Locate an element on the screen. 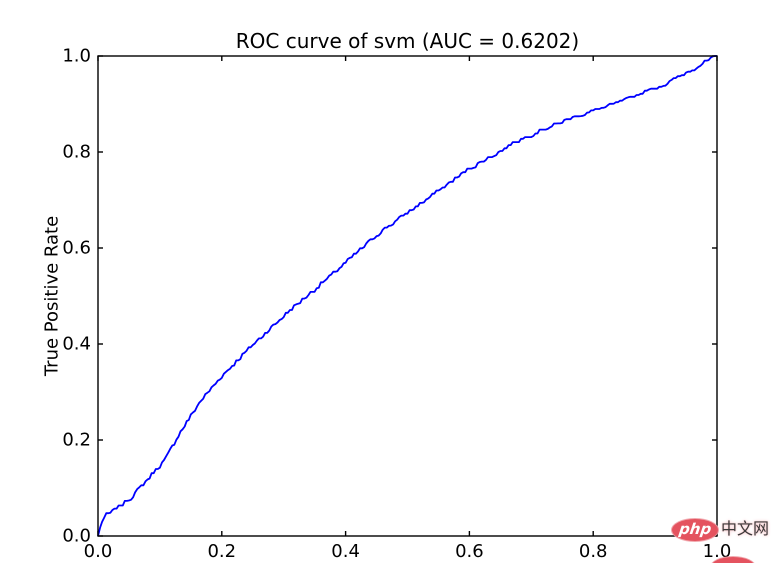 The width and height of the screenshot is (774, 563). y-tick-label: 0.4 is located at coordinates (76, 344).